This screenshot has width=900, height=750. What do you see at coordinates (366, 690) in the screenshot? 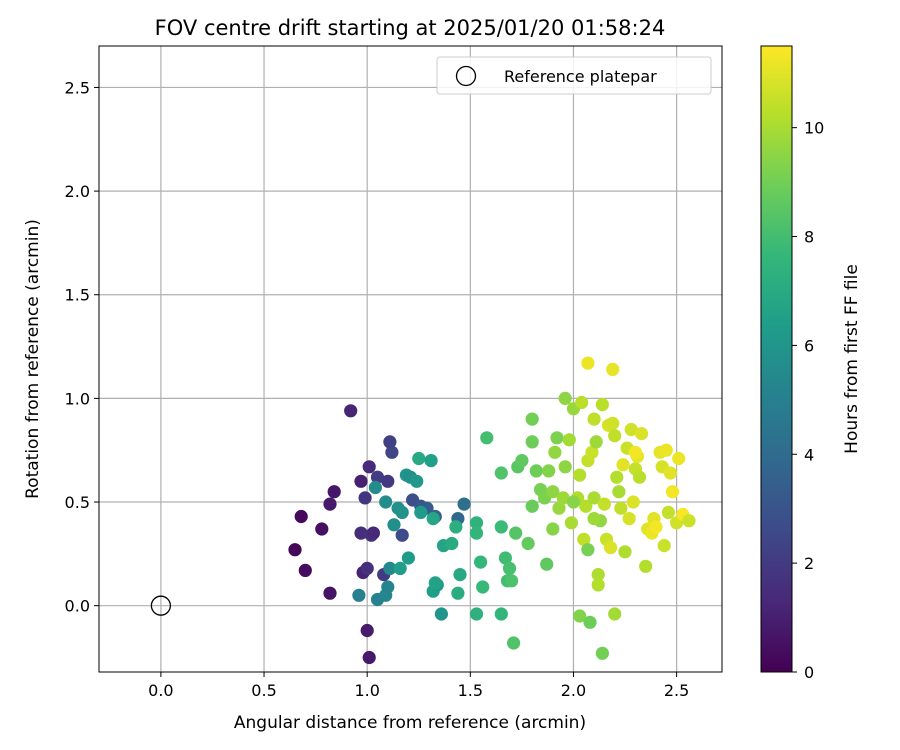
I see `x-tick-label: 1.0` at bounding box center [366, 690].